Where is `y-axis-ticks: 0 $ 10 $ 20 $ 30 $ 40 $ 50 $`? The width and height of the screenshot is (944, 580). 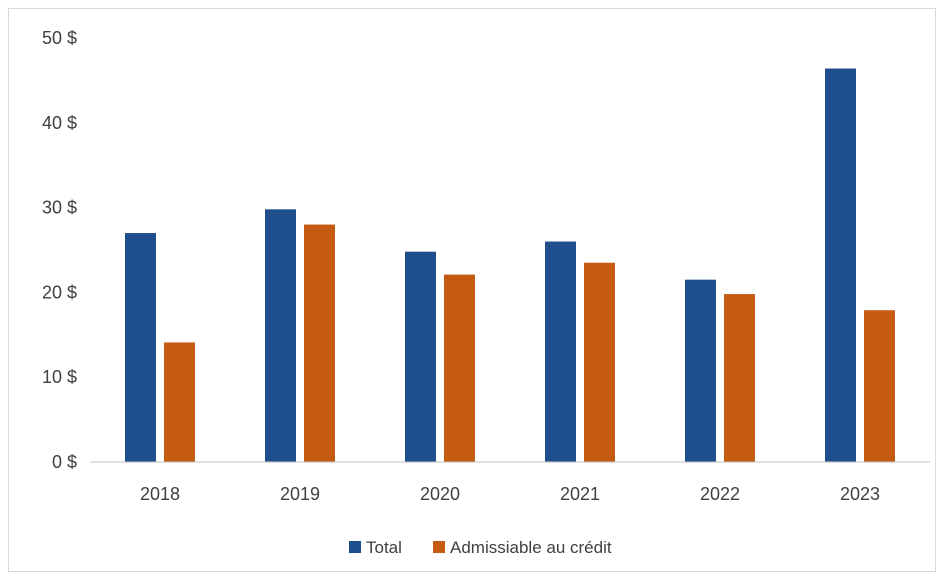
y-axis-ticks: 0 $ 10 $ 20 $ 30 $ 40 $ 50 $ is located at coordinates (59, 250).